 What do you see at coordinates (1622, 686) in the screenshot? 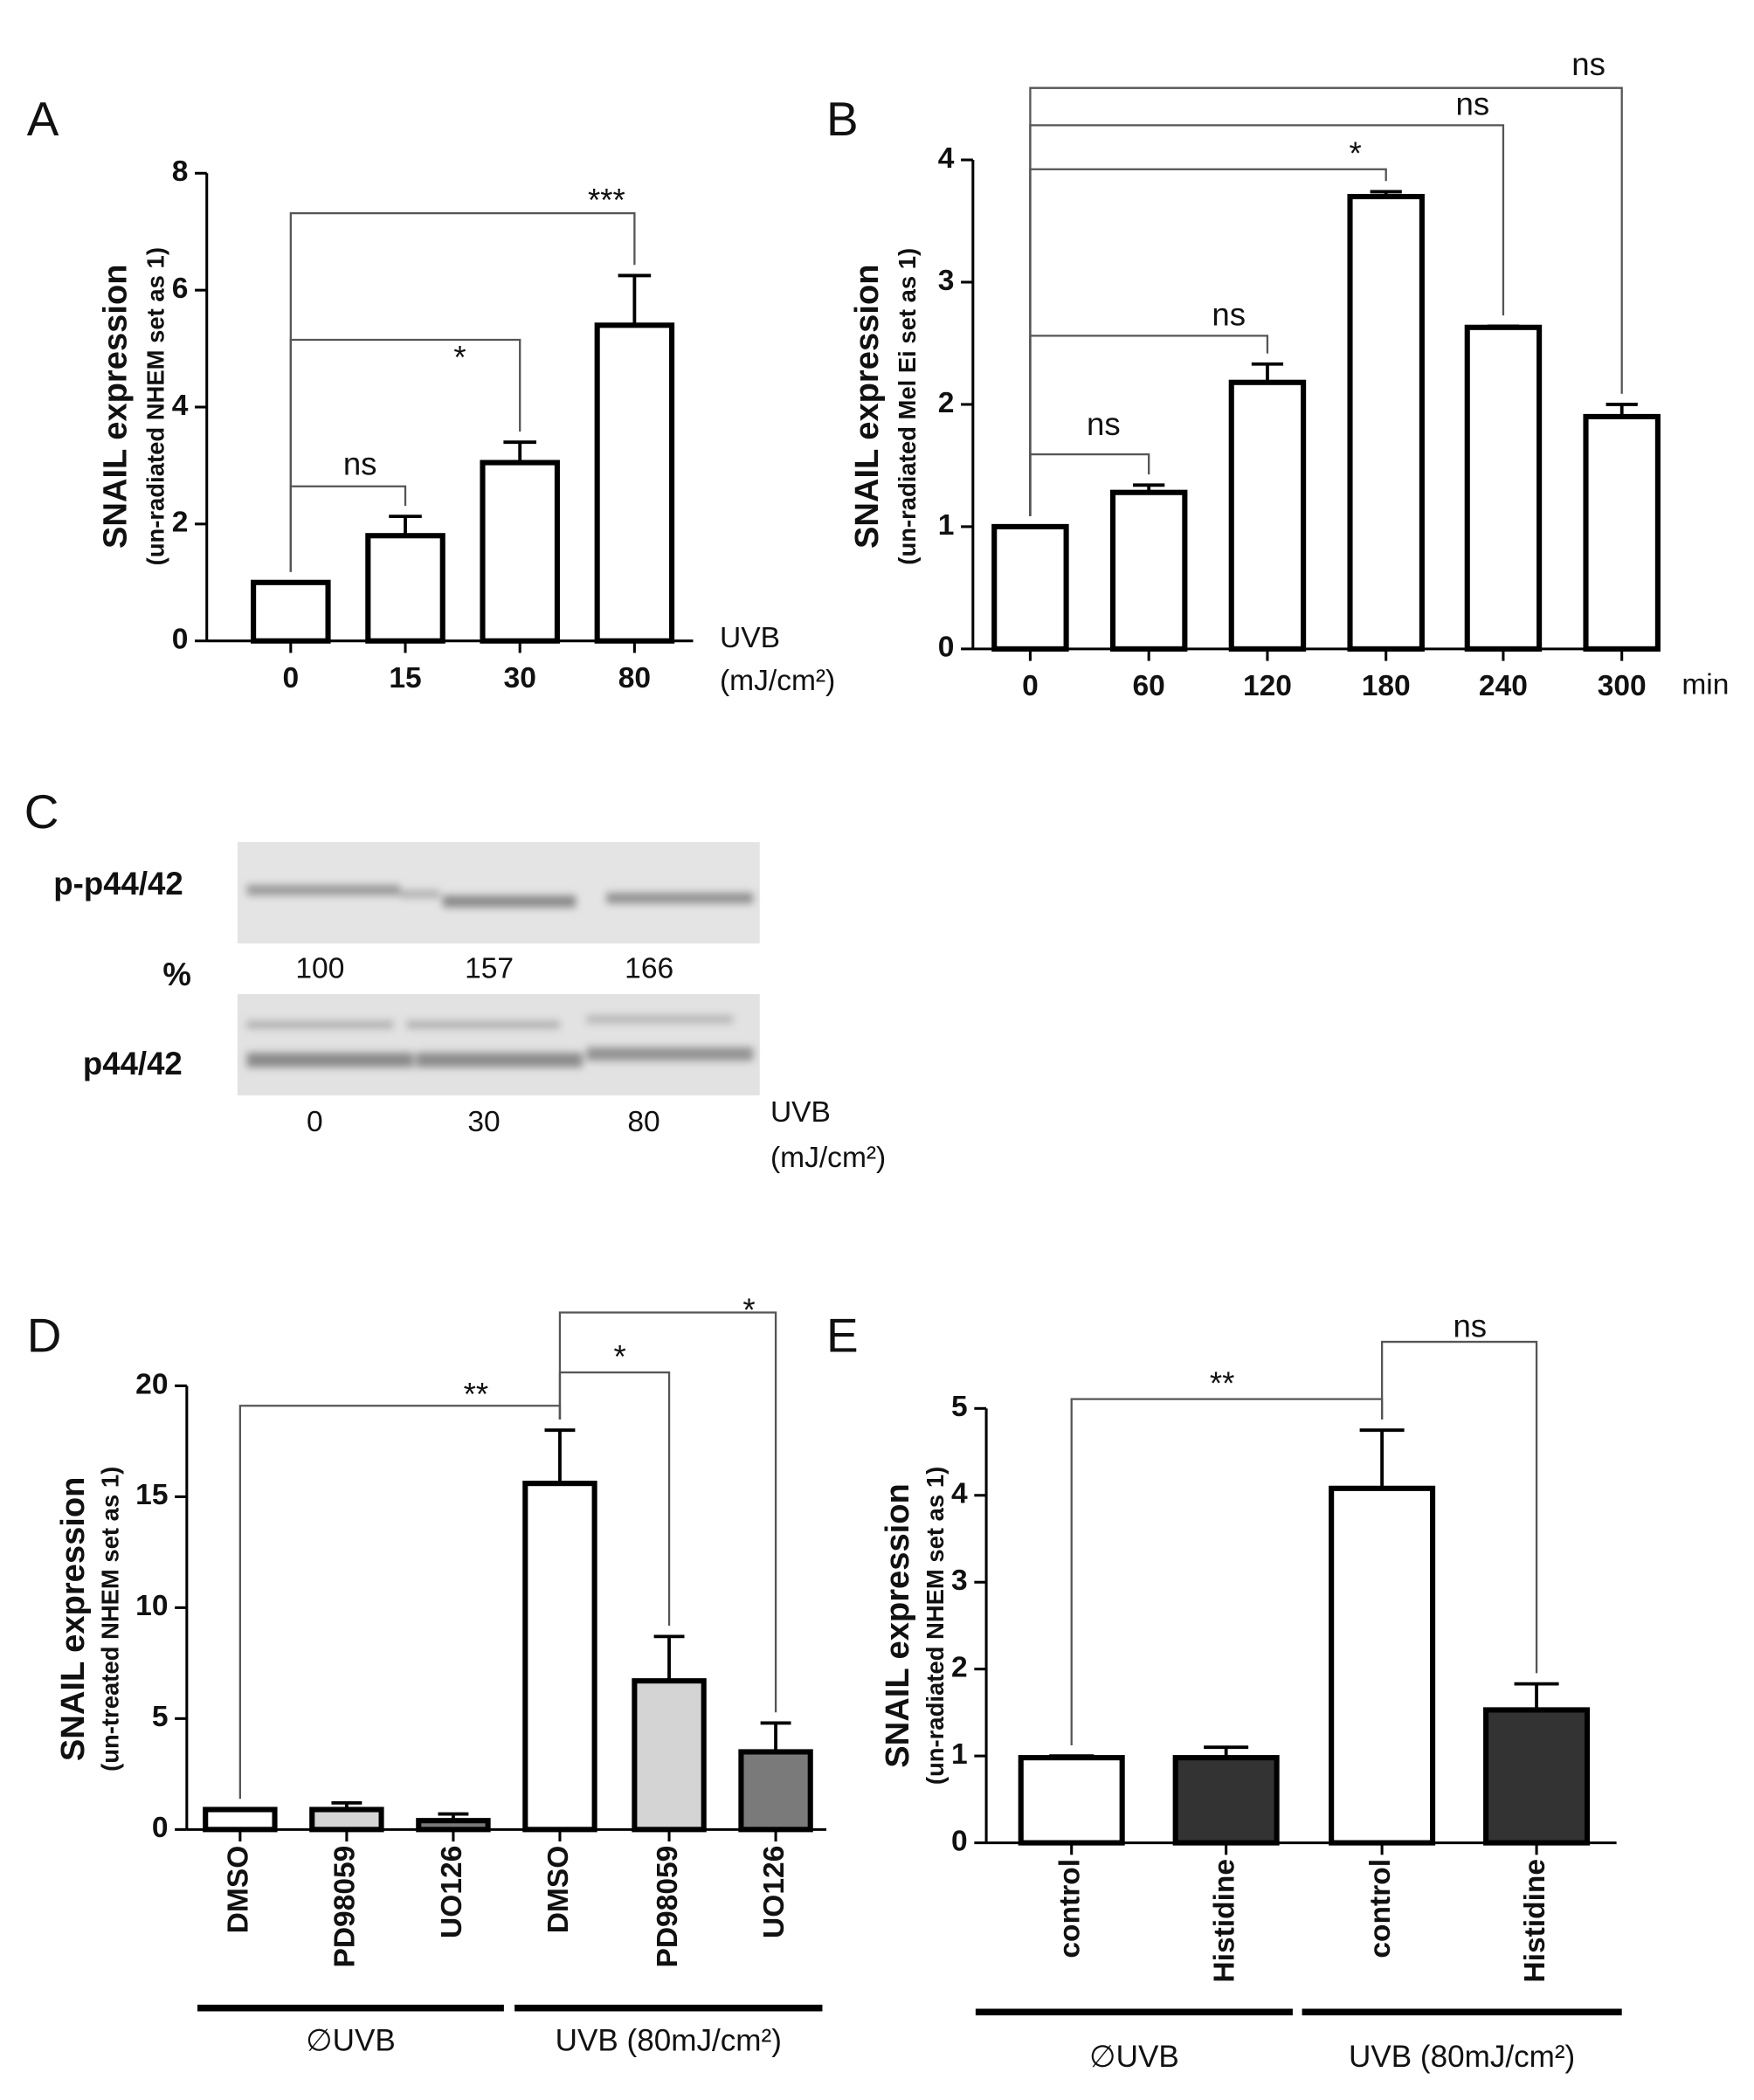
I see `x-tick-label: 300` at bounding box center [1622, 686].